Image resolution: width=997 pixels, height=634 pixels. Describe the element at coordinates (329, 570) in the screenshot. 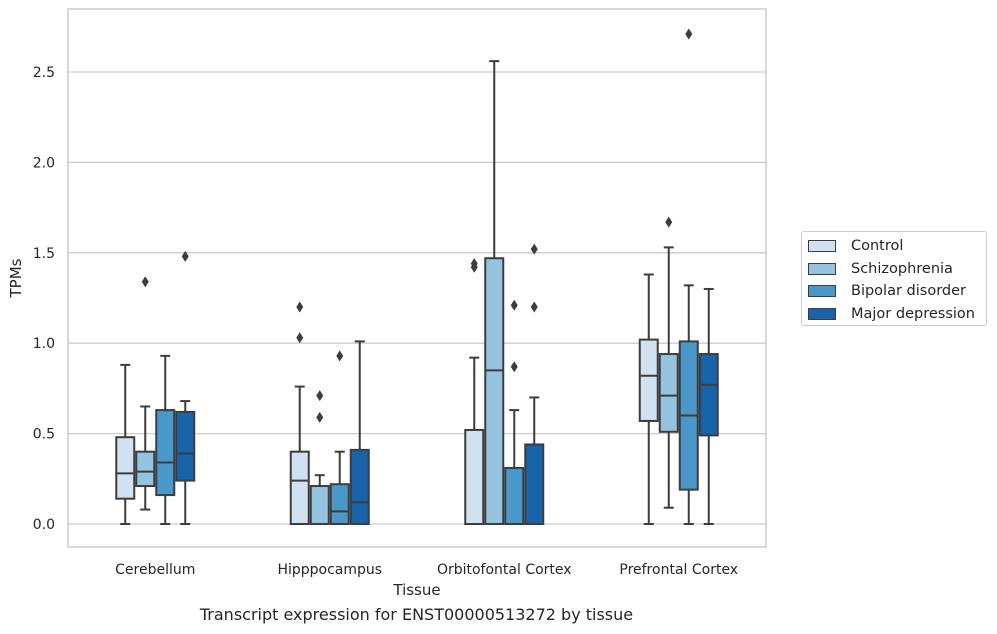

I see `x-tick-label: Hipppocampus` at that location.